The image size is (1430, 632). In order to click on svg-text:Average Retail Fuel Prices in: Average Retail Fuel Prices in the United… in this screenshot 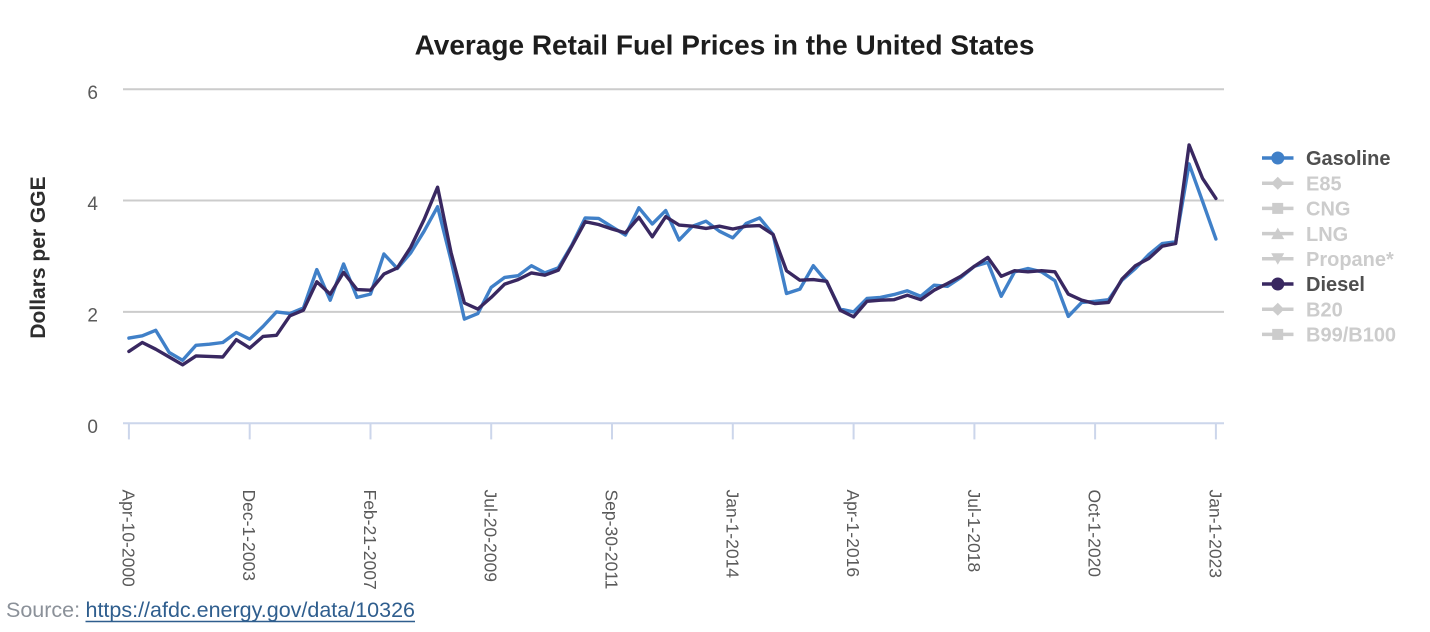, I will do `click(725, 45)`.